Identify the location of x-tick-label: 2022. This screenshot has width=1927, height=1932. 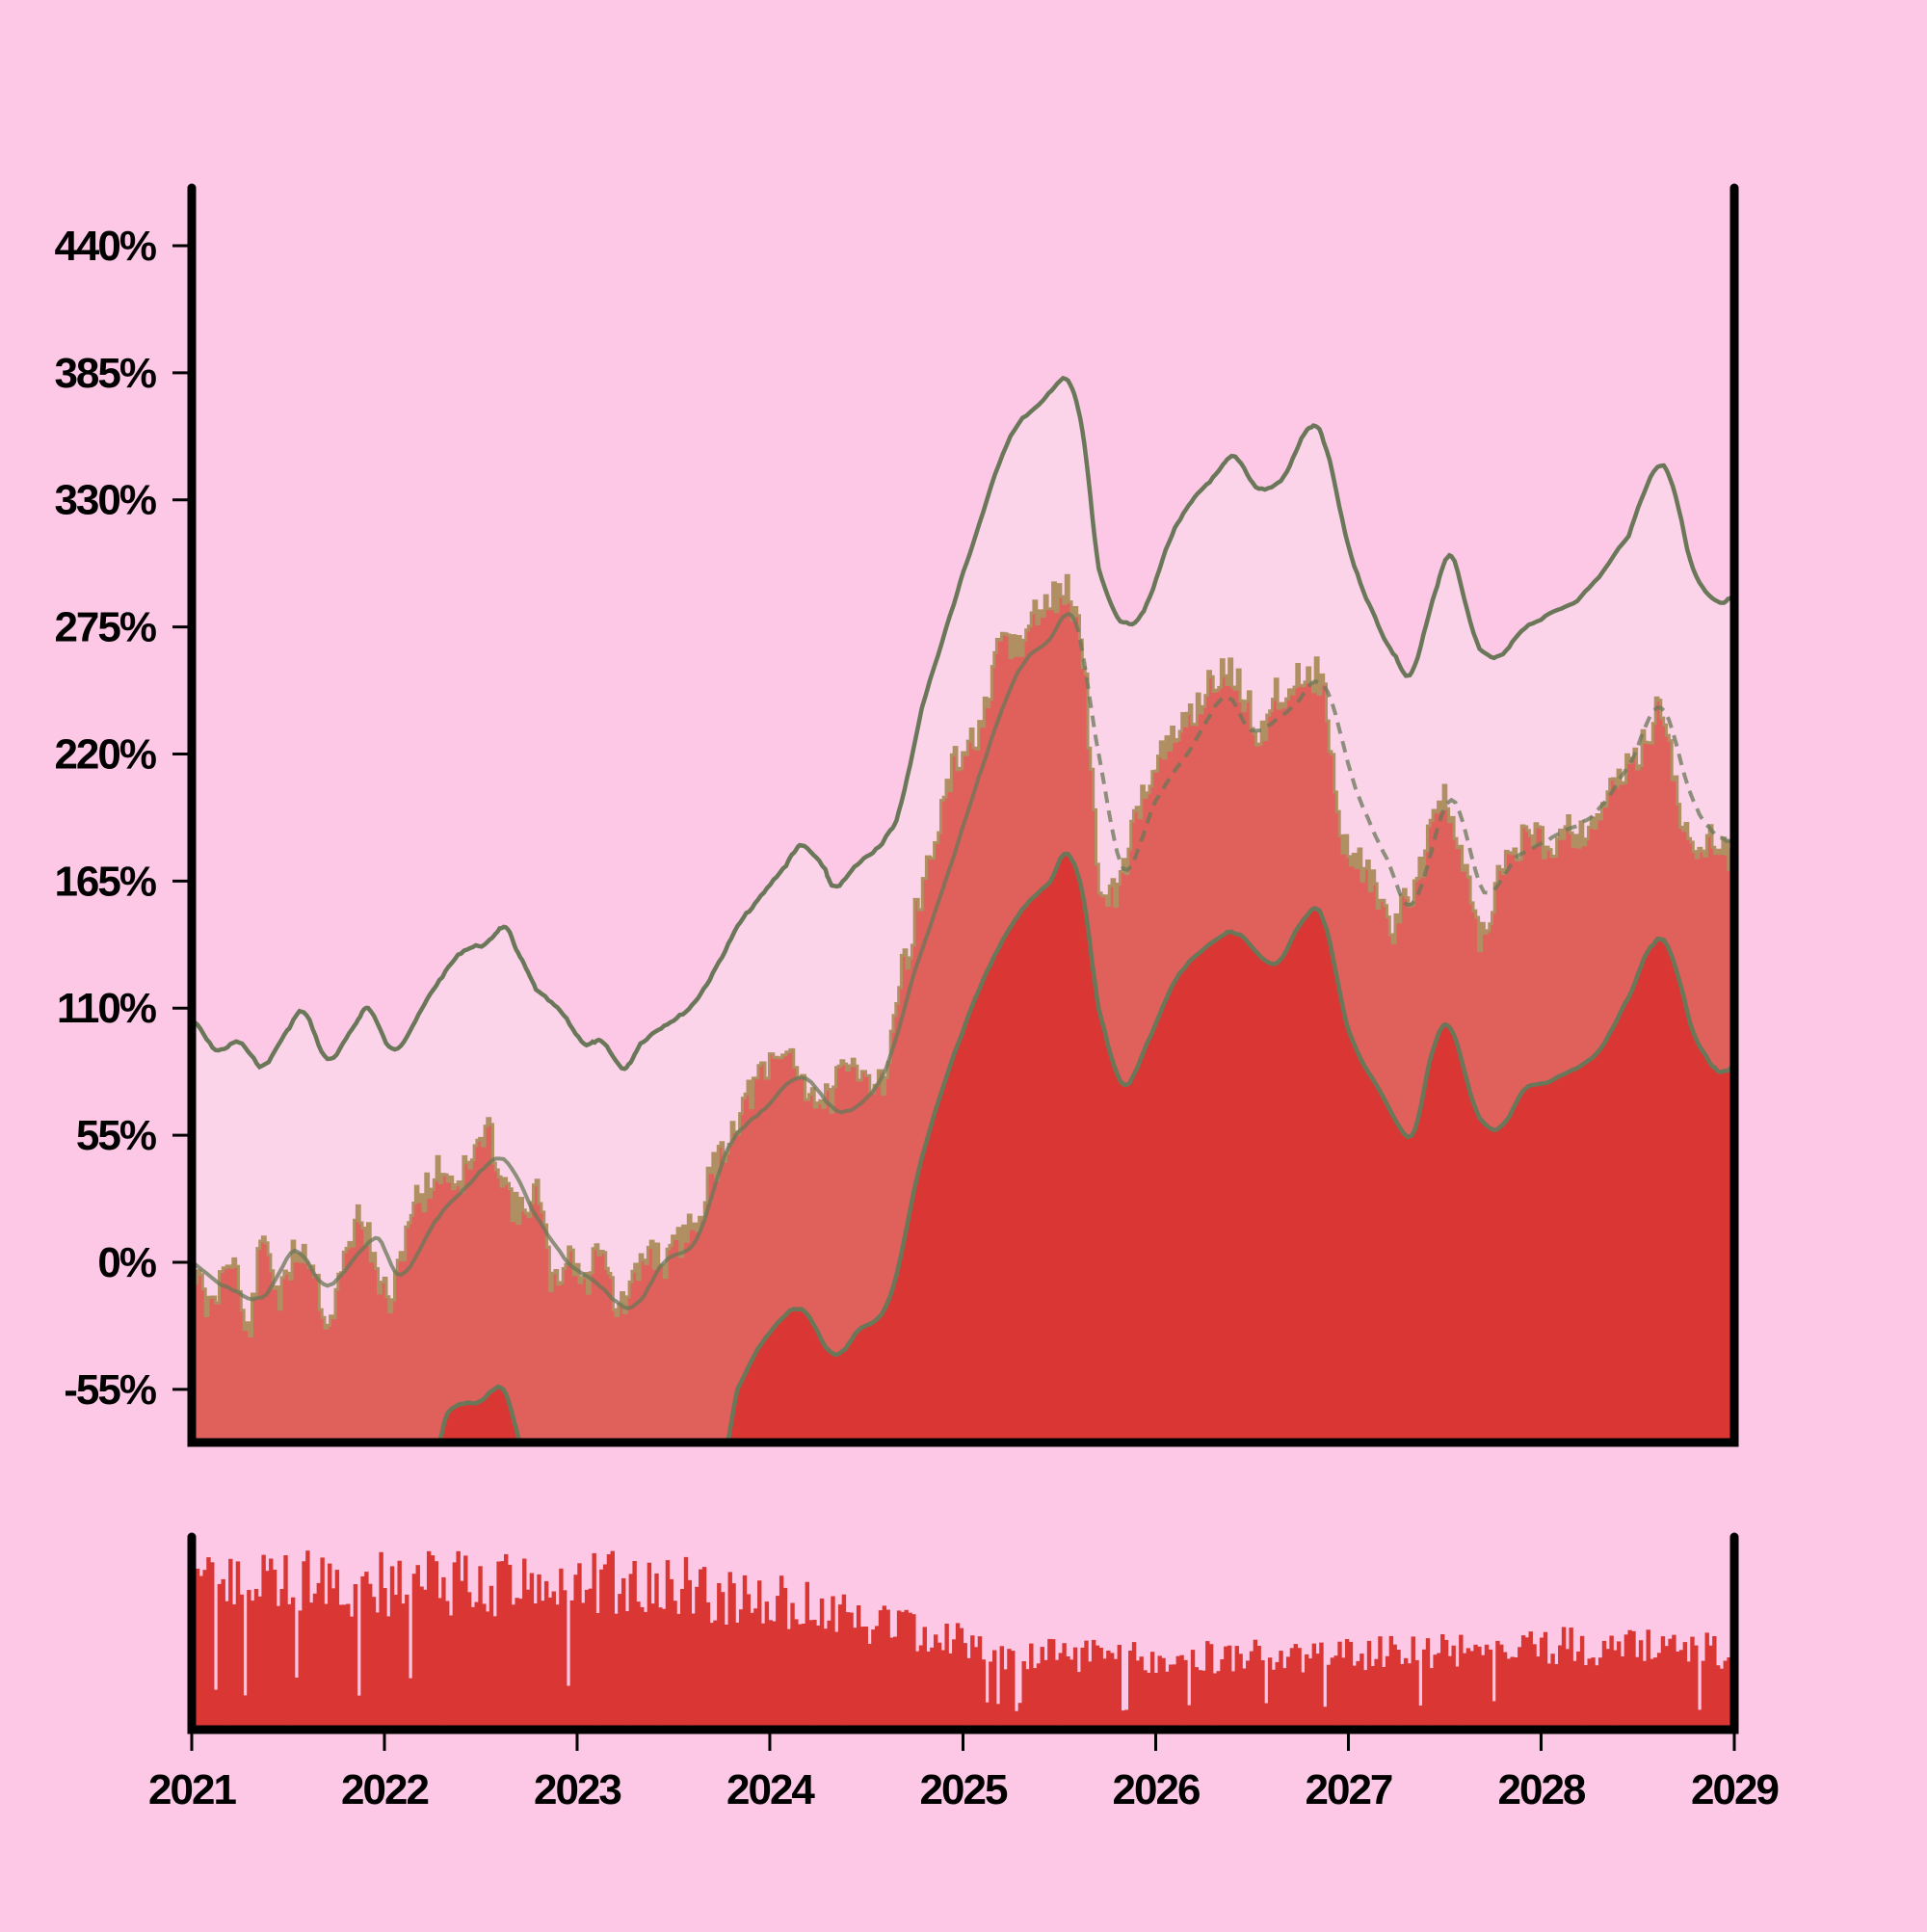
(385, 1789).